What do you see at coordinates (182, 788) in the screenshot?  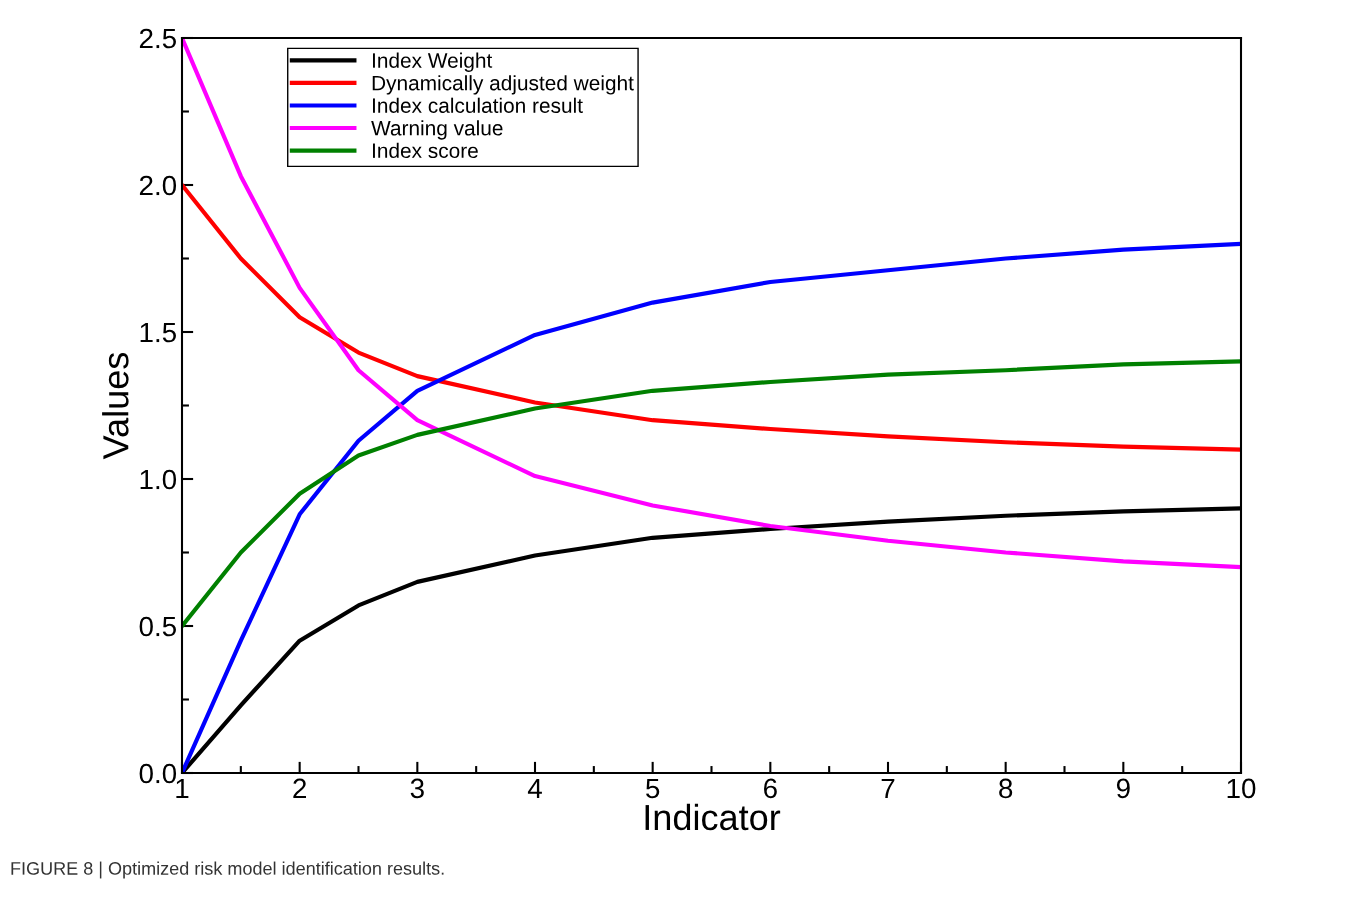 I see `x-tick-label: 1` at bounding box center [182, 788].